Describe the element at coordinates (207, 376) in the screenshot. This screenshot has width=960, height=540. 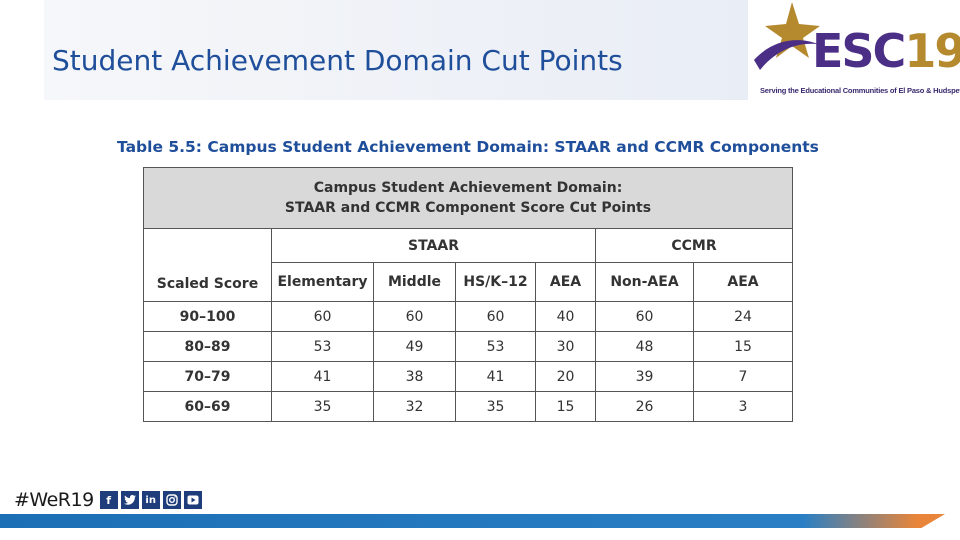
I see `table-cell-score: 70–79` at that location.